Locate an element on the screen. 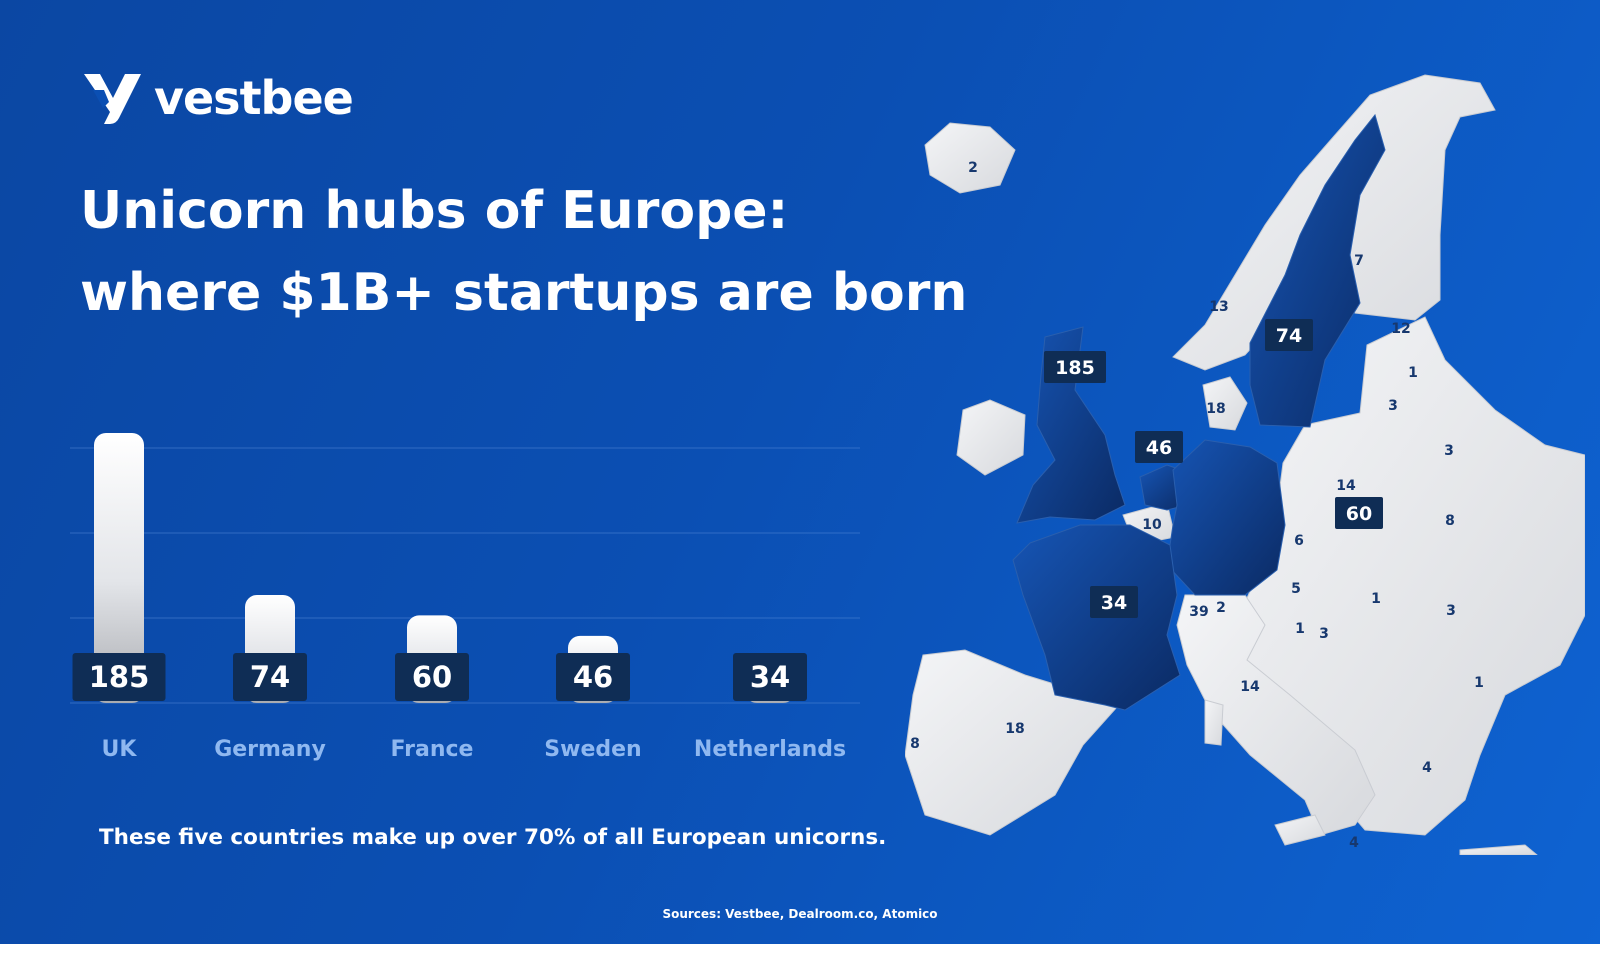 Image resolution: width=1600 pixels, height=963 pixels. x-tick-uk: UK is located at coordinates (120, 749).